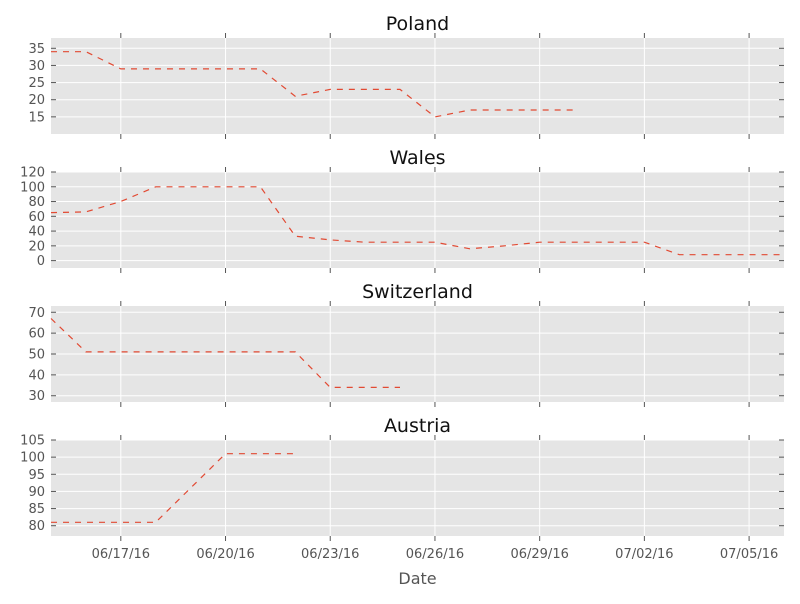  I want to click on panel-title: Poland, so click(417, 24).